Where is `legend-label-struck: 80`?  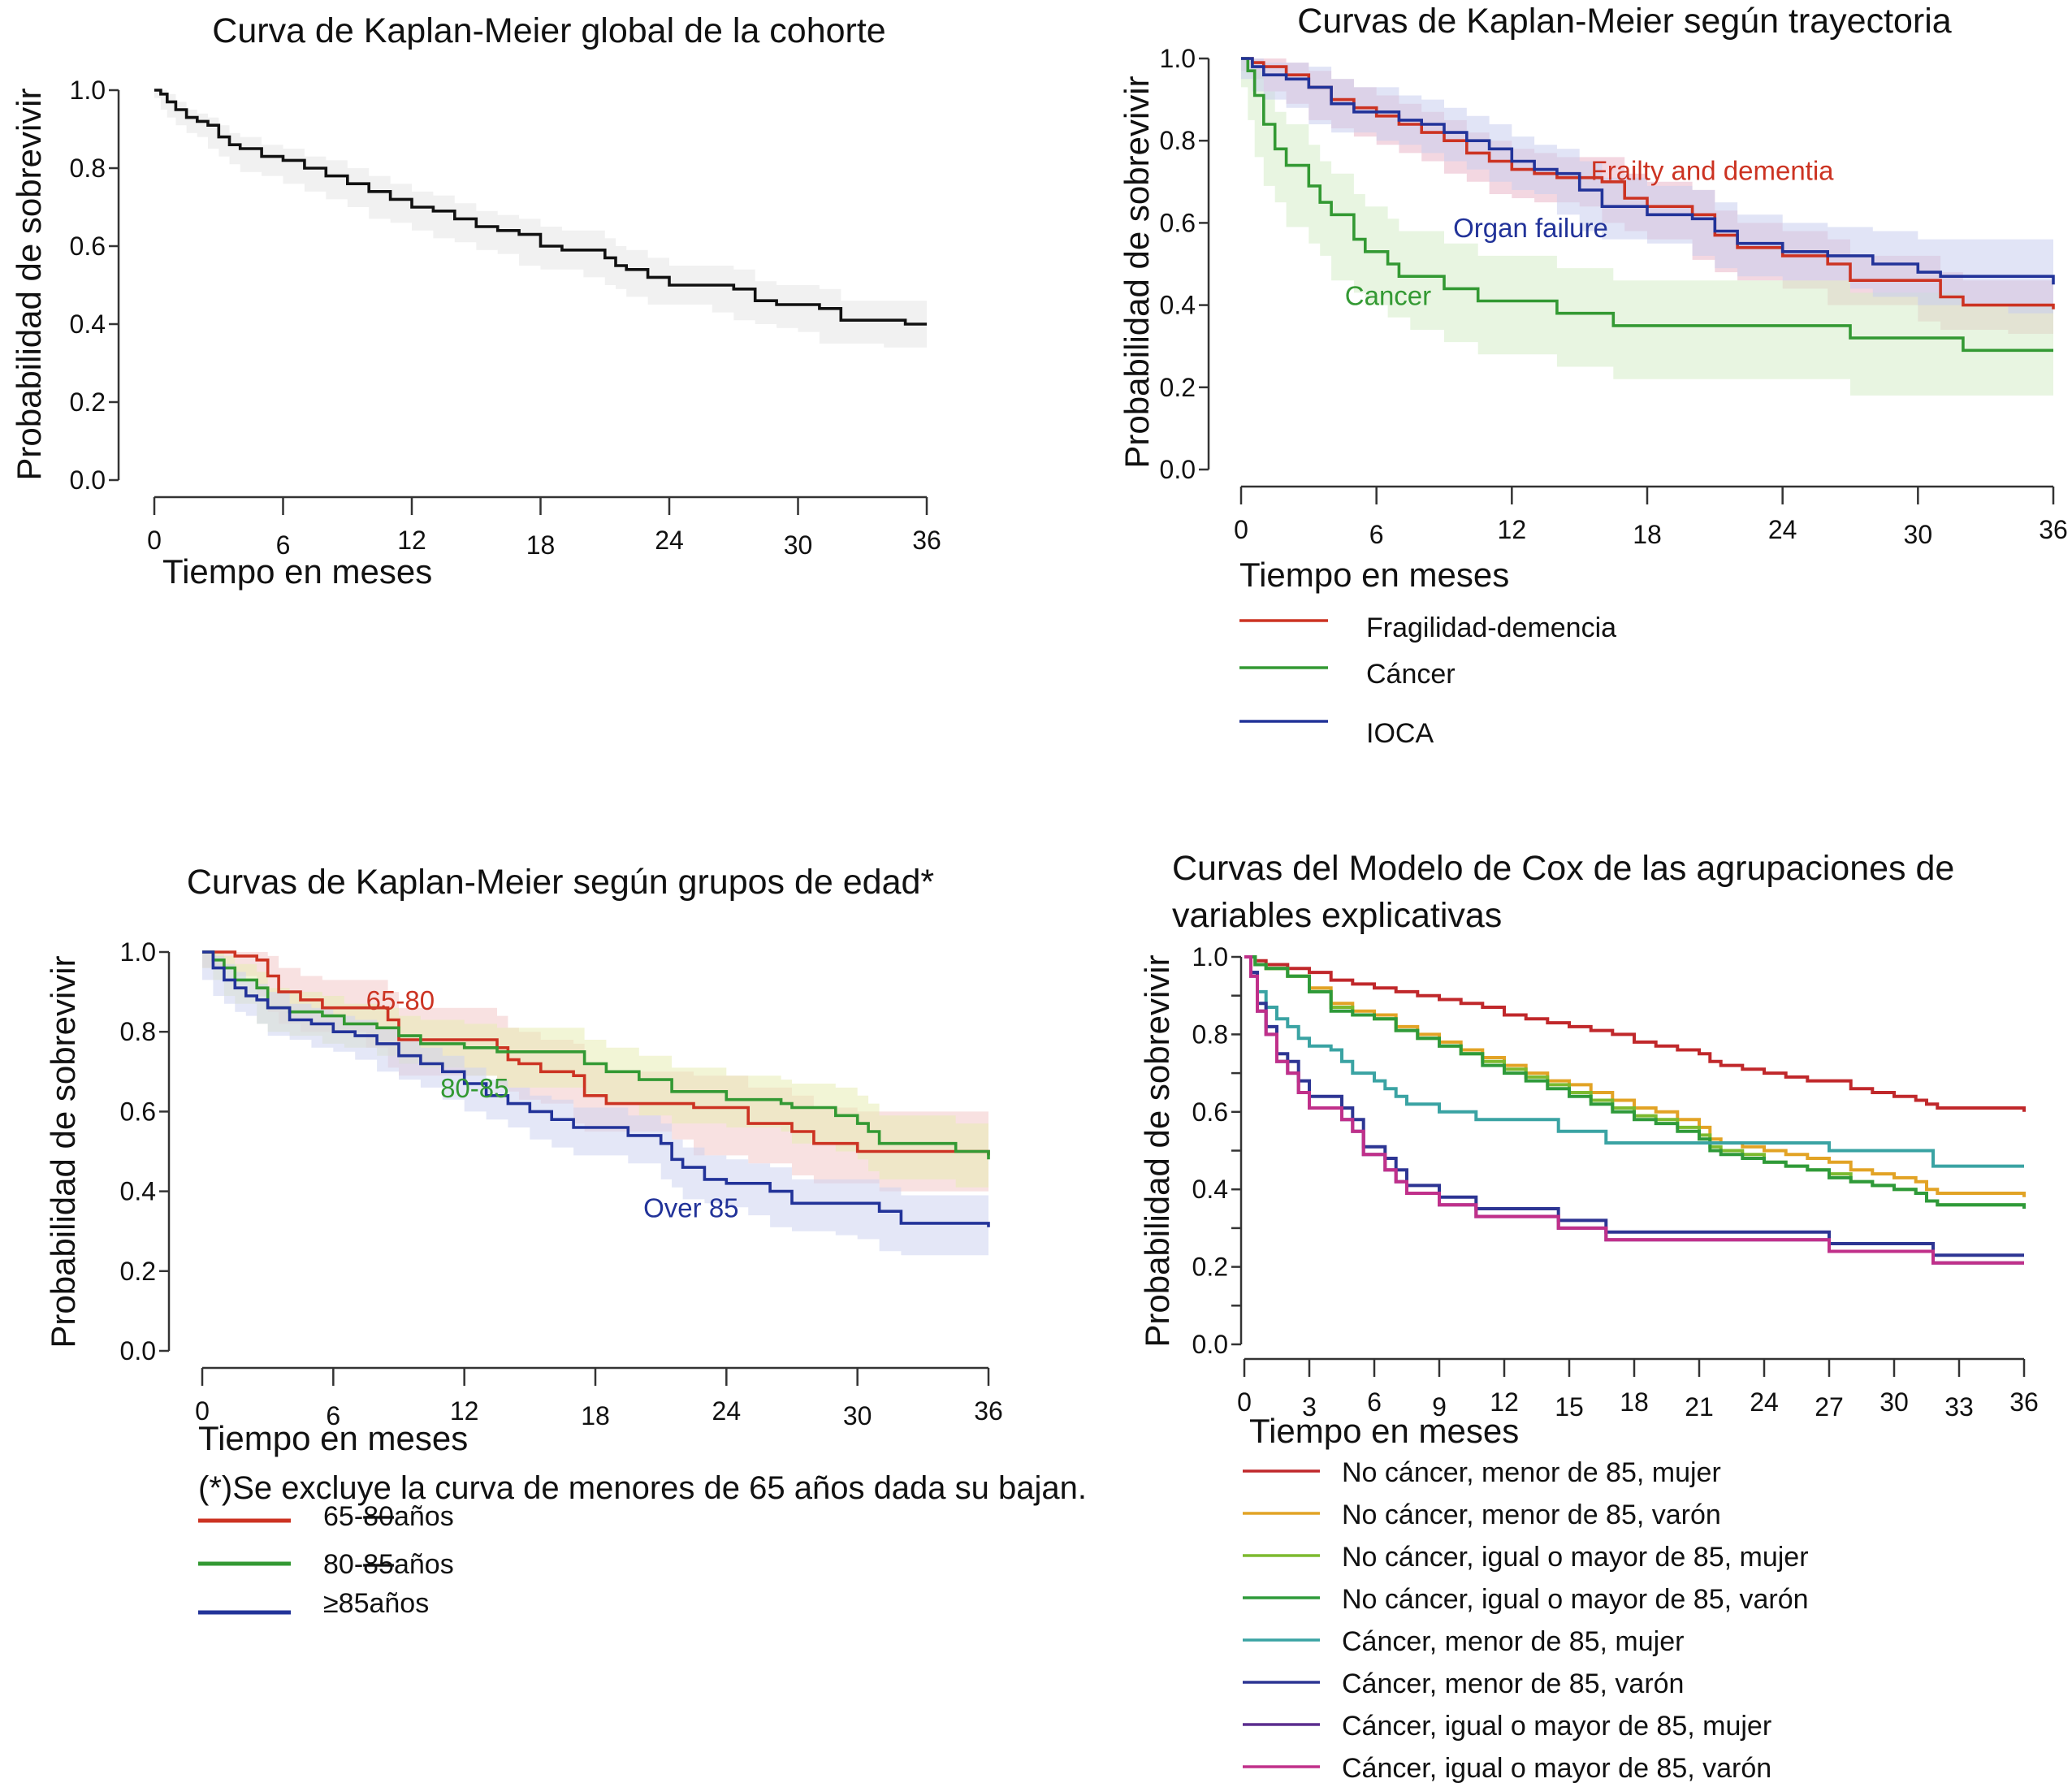 legend-label-struck: 80 is located at coordinates (378, 1516).